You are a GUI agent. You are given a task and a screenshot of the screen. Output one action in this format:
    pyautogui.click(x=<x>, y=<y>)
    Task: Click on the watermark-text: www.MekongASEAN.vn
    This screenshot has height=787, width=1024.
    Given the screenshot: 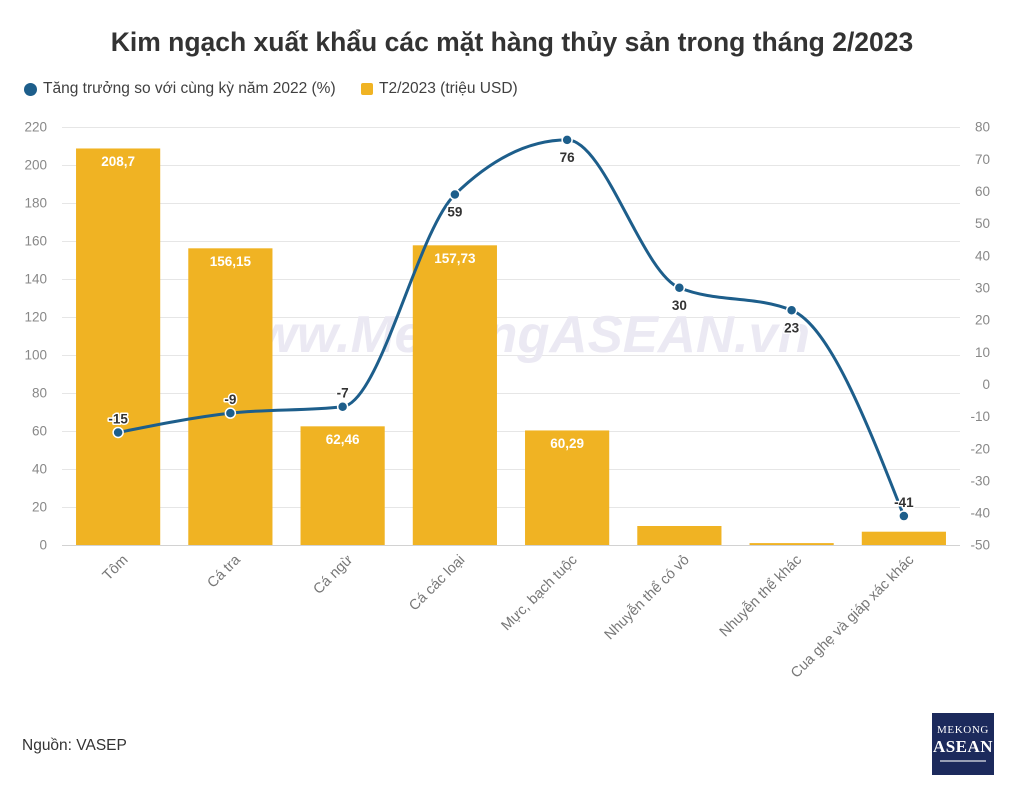 What is the action you would take?
    pyautogui.click(x=512, y=335)
    